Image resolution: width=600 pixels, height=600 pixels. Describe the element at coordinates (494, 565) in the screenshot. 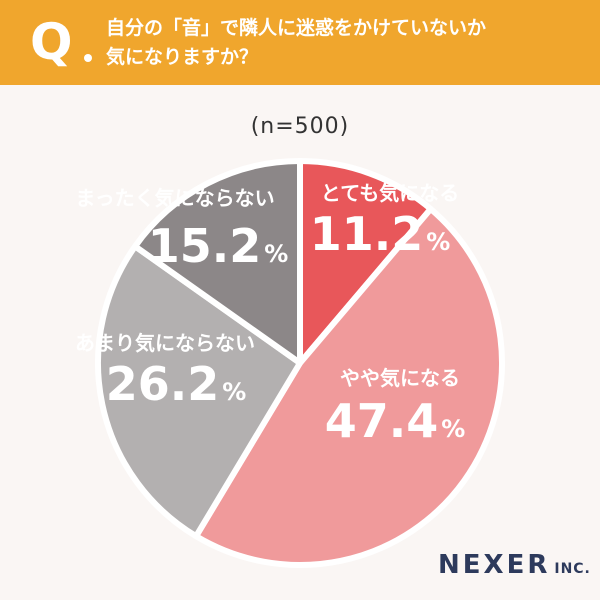

I see `brand-name: NEXER` at that location.